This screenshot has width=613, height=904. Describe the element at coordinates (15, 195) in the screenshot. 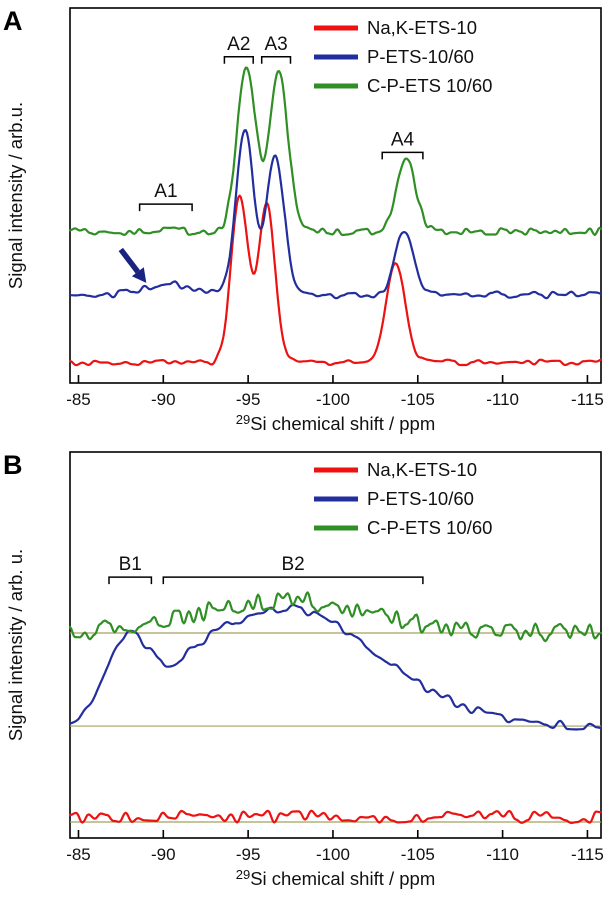

I see `y-axis-title: Signal intensity / arb.u.` at that location.